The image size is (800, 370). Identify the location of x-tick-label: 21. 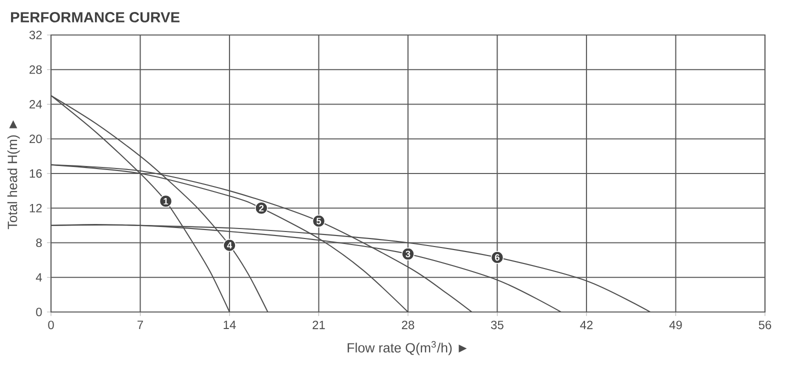
(318, 325).